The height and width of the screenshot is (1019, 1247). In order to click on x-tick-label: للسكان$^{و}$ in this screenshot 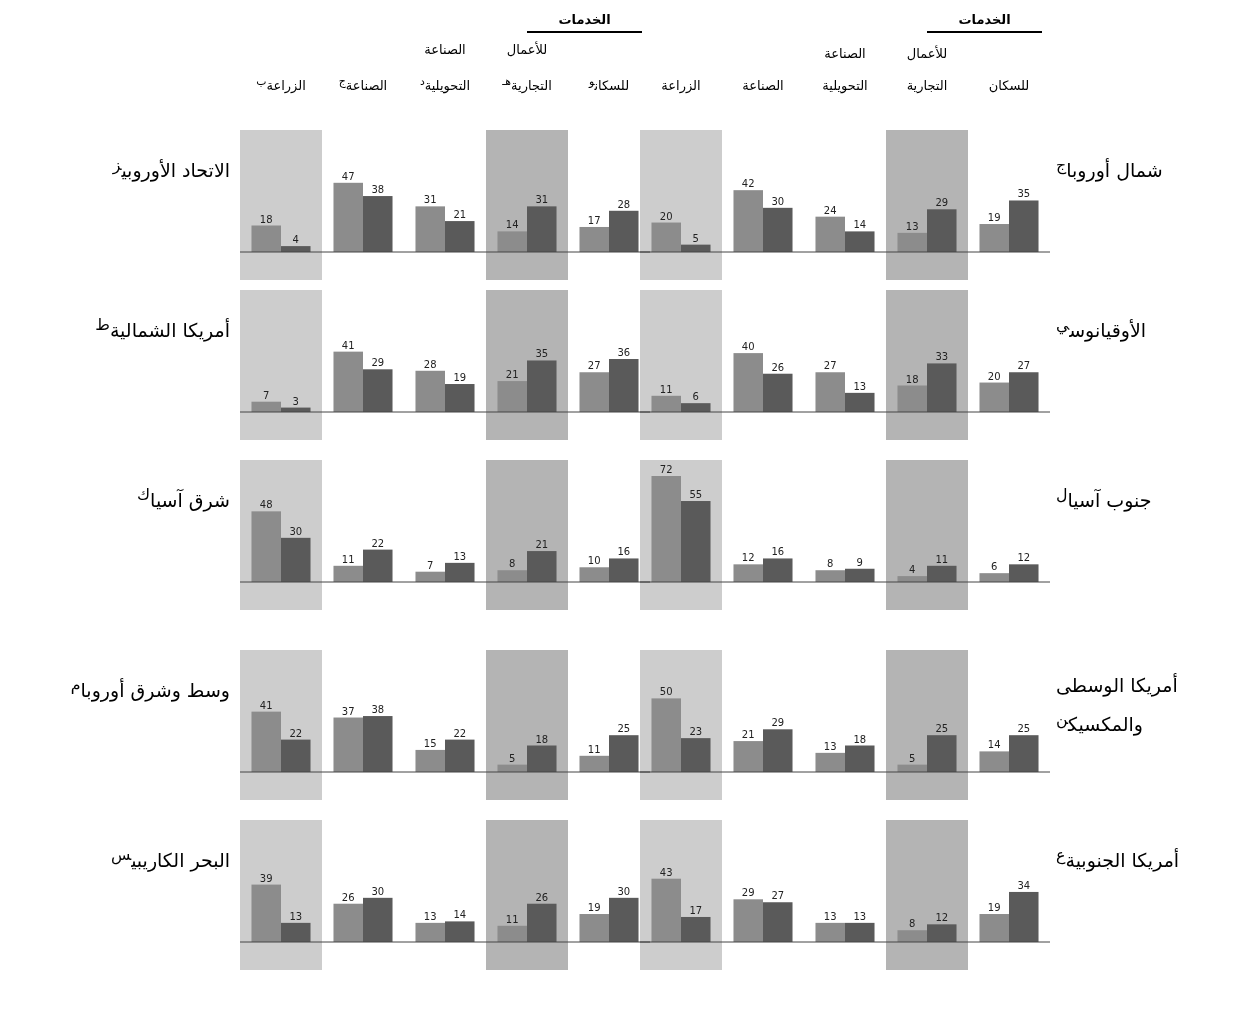, I will do `click(609, 84)`.